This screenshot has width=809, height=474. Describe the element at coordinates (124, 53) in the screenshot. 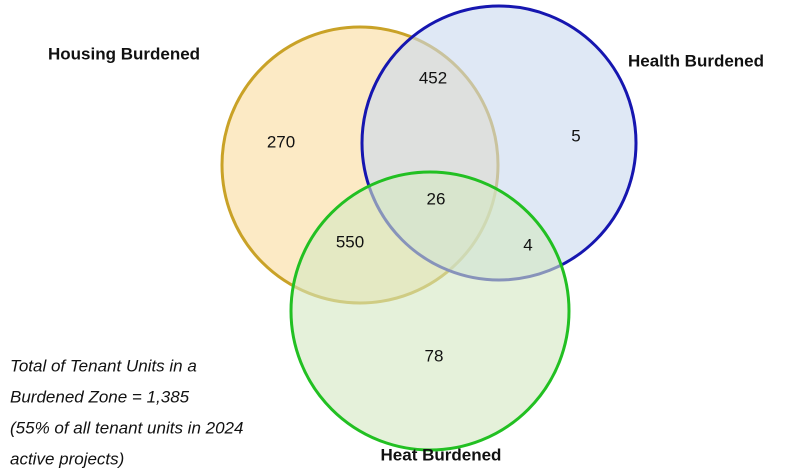

I see `set-label: Housing Burdened` at that location.